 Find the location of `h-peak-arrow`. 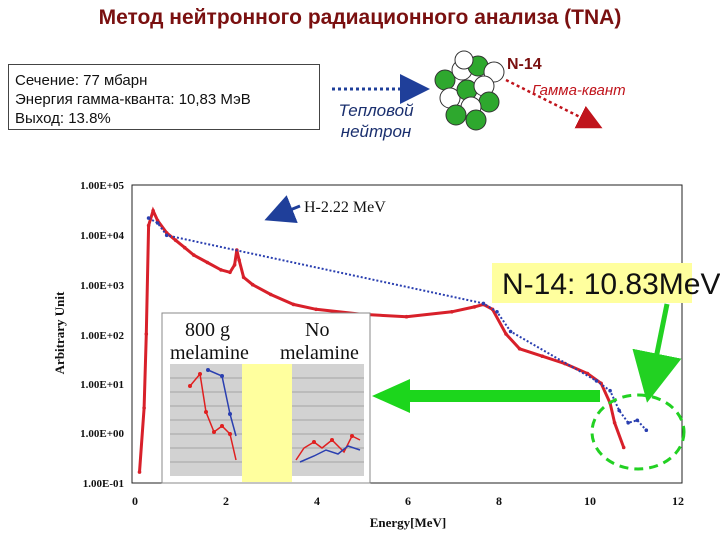

h-peak-arrow is located at coordinates (282, 209).